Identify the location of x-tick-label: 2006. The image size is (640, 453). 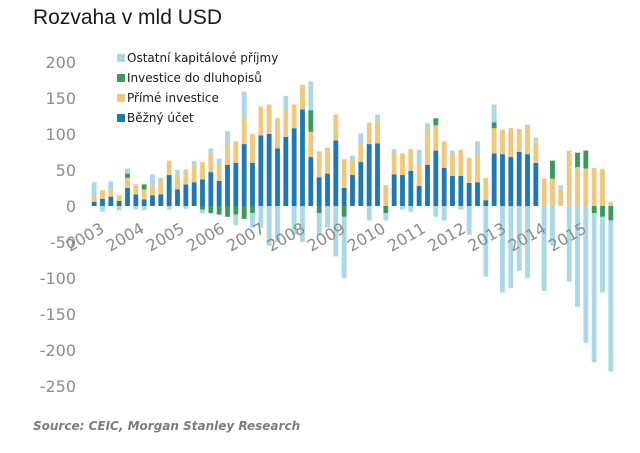
(205, 237).